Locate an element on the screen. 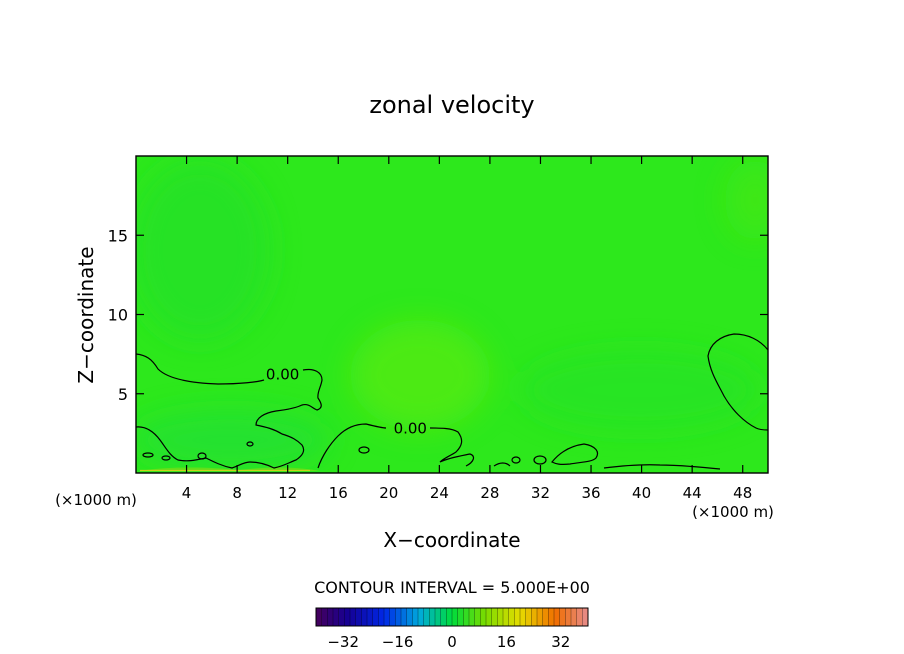  contour-line-floor is located at coordinates (662, 467).